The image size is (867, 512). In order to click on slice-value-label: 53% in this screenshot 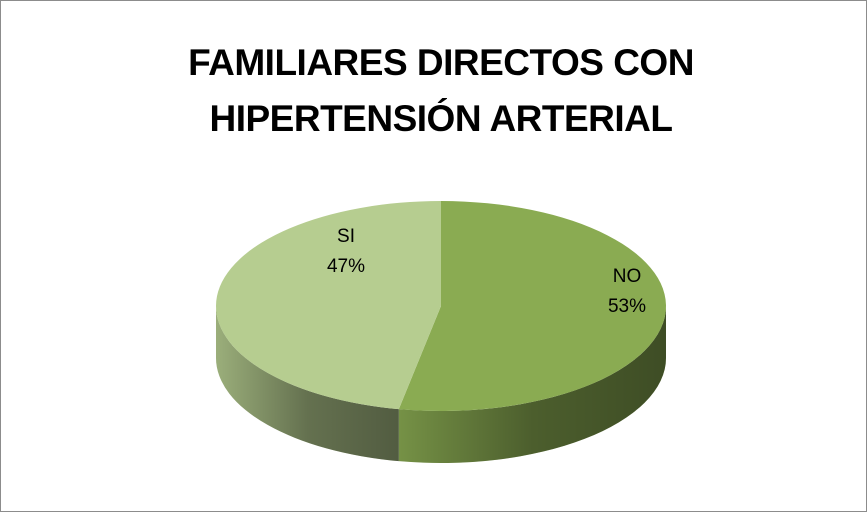, I will do `click(627, 306)`.